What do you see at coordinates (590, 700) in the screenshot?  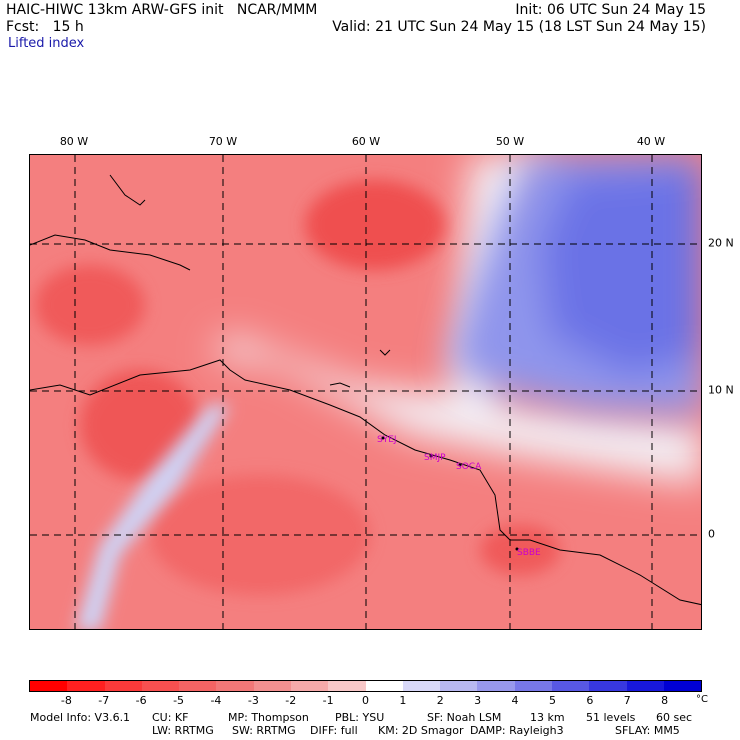 I see `colorbar-tick-label: 6` at bounding box center [590, 700].